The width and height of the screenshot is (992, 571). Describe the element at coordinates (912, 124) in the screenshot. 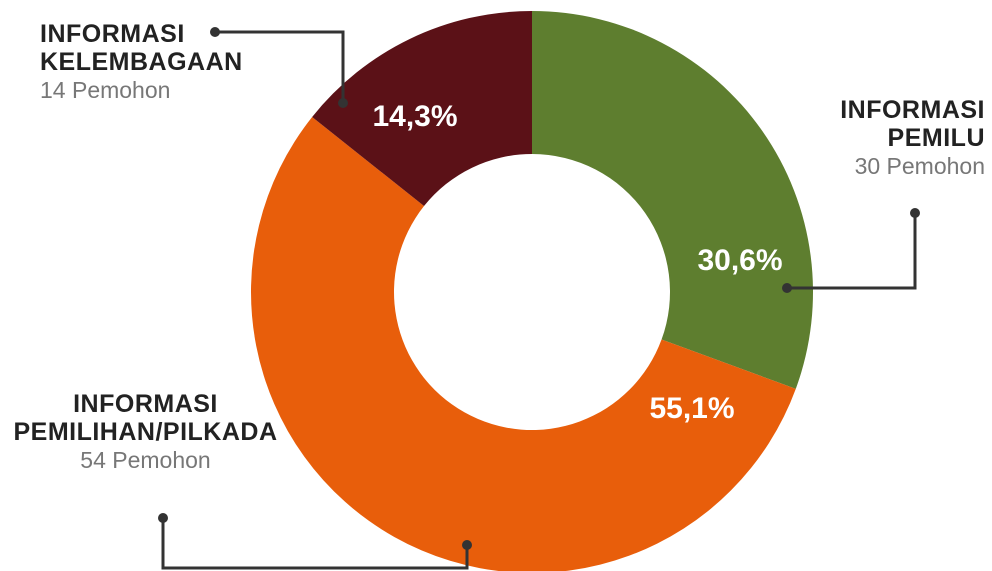

I see `category-label: INFORMASI PEMILU` at that location.